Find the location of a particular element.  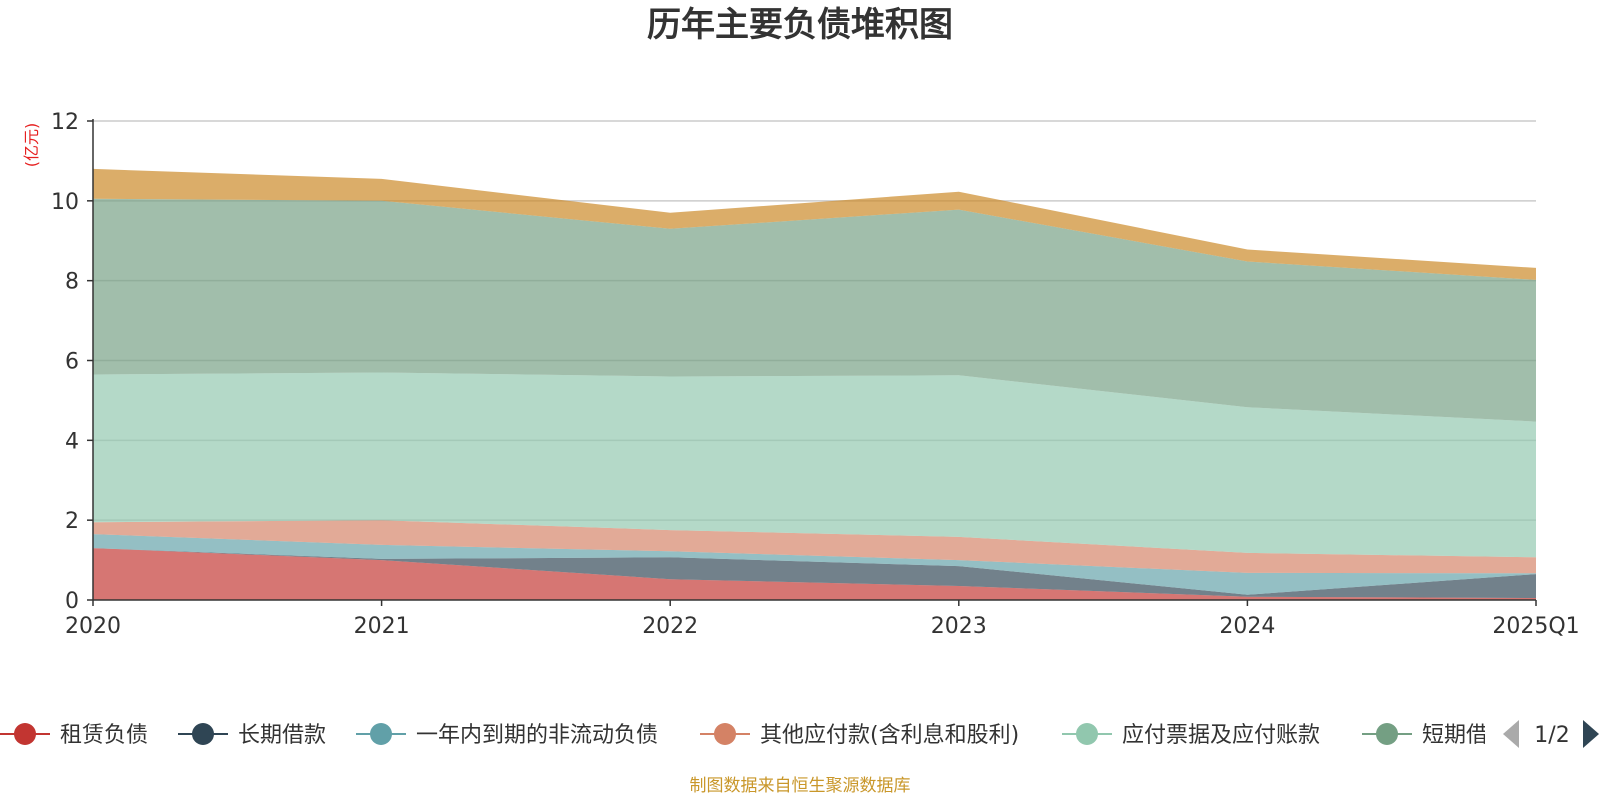

legend-item: 长期借款 is located at coordinates (252, 735).